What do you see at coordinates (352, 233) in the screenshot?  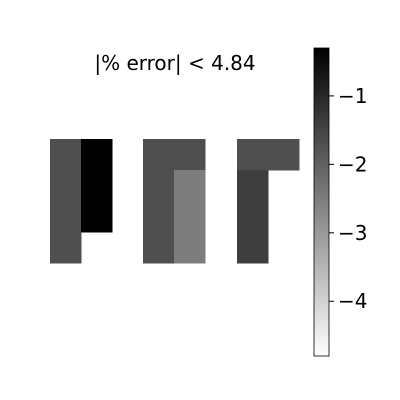 I see `colorbar-tick-label-2: −3` at bounding box center [352, 233].